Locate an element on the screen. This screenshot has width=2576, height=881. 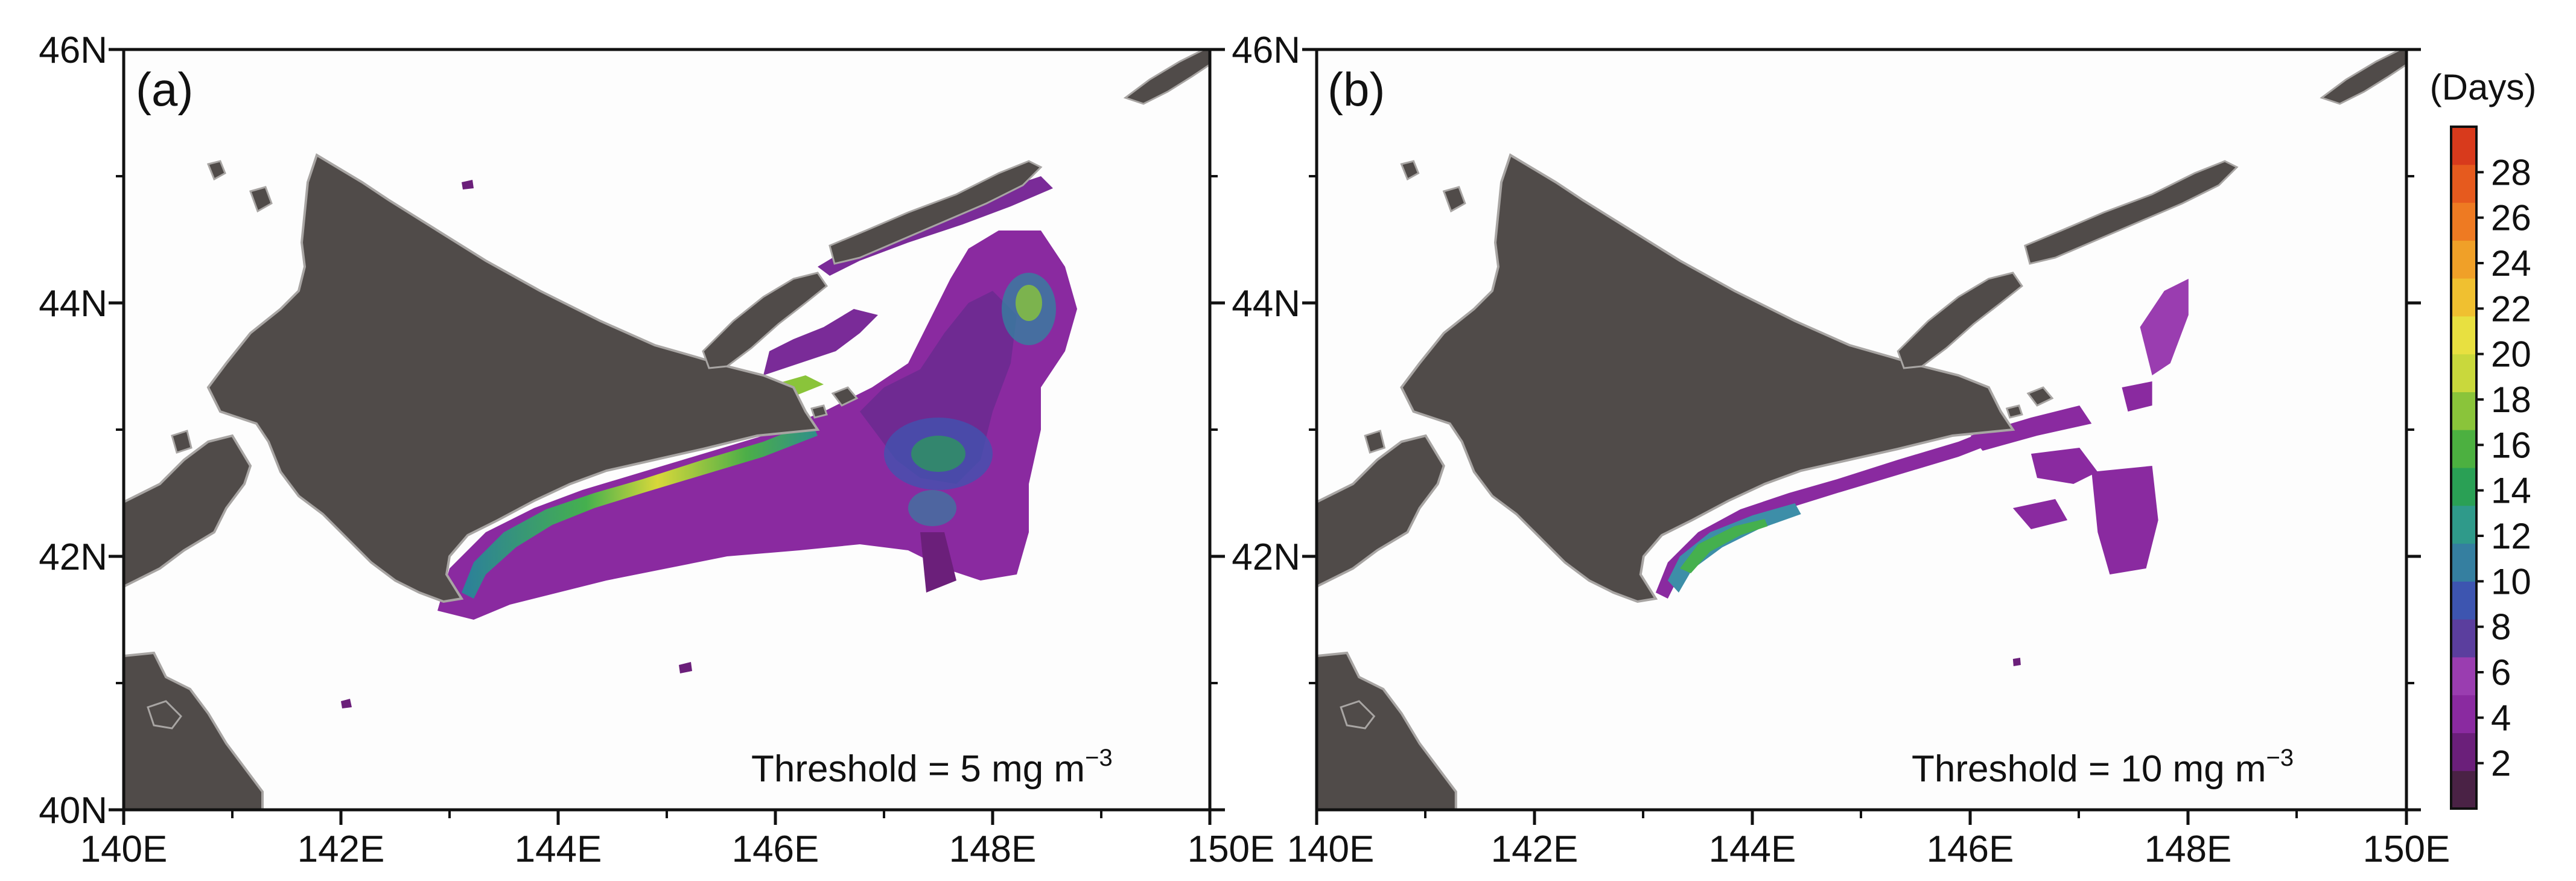
colorbar-label: 26 is located at coordinates (2511, 218).